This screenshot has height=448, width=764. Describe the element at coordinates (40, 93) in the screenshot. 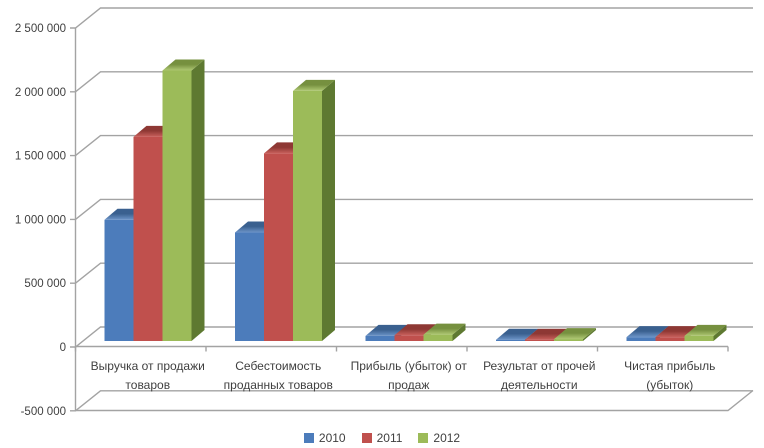

I see `svg-text: 2 000 000` at that location.